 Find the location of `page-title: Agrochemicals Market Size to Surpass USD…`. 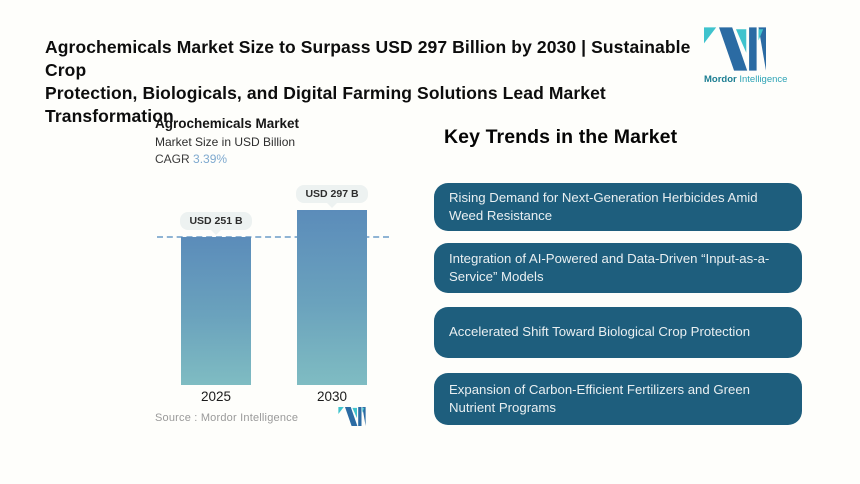

page-title: Agrochemicals Market Size to Surpass USD… is located at coordinates (381, 82).